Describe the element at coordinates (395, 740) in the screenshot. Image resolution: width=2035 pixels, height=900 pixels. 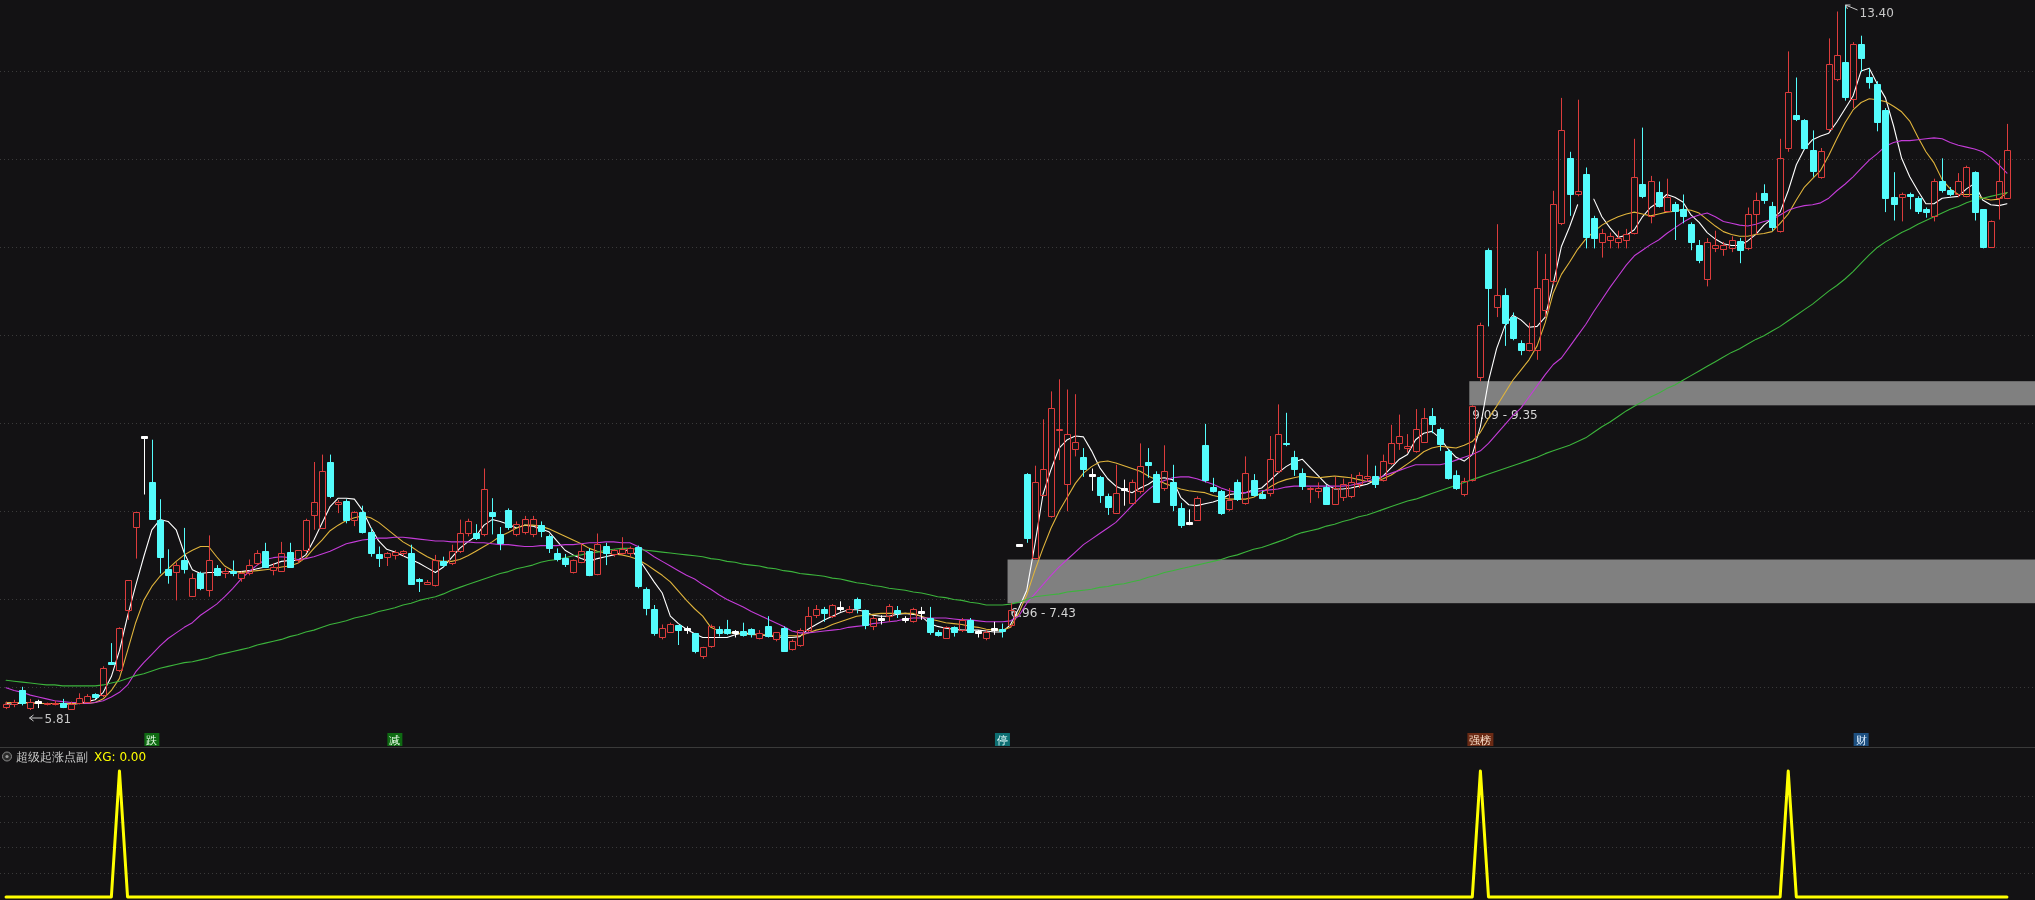
I see `x-tick-label: 减` at that location.